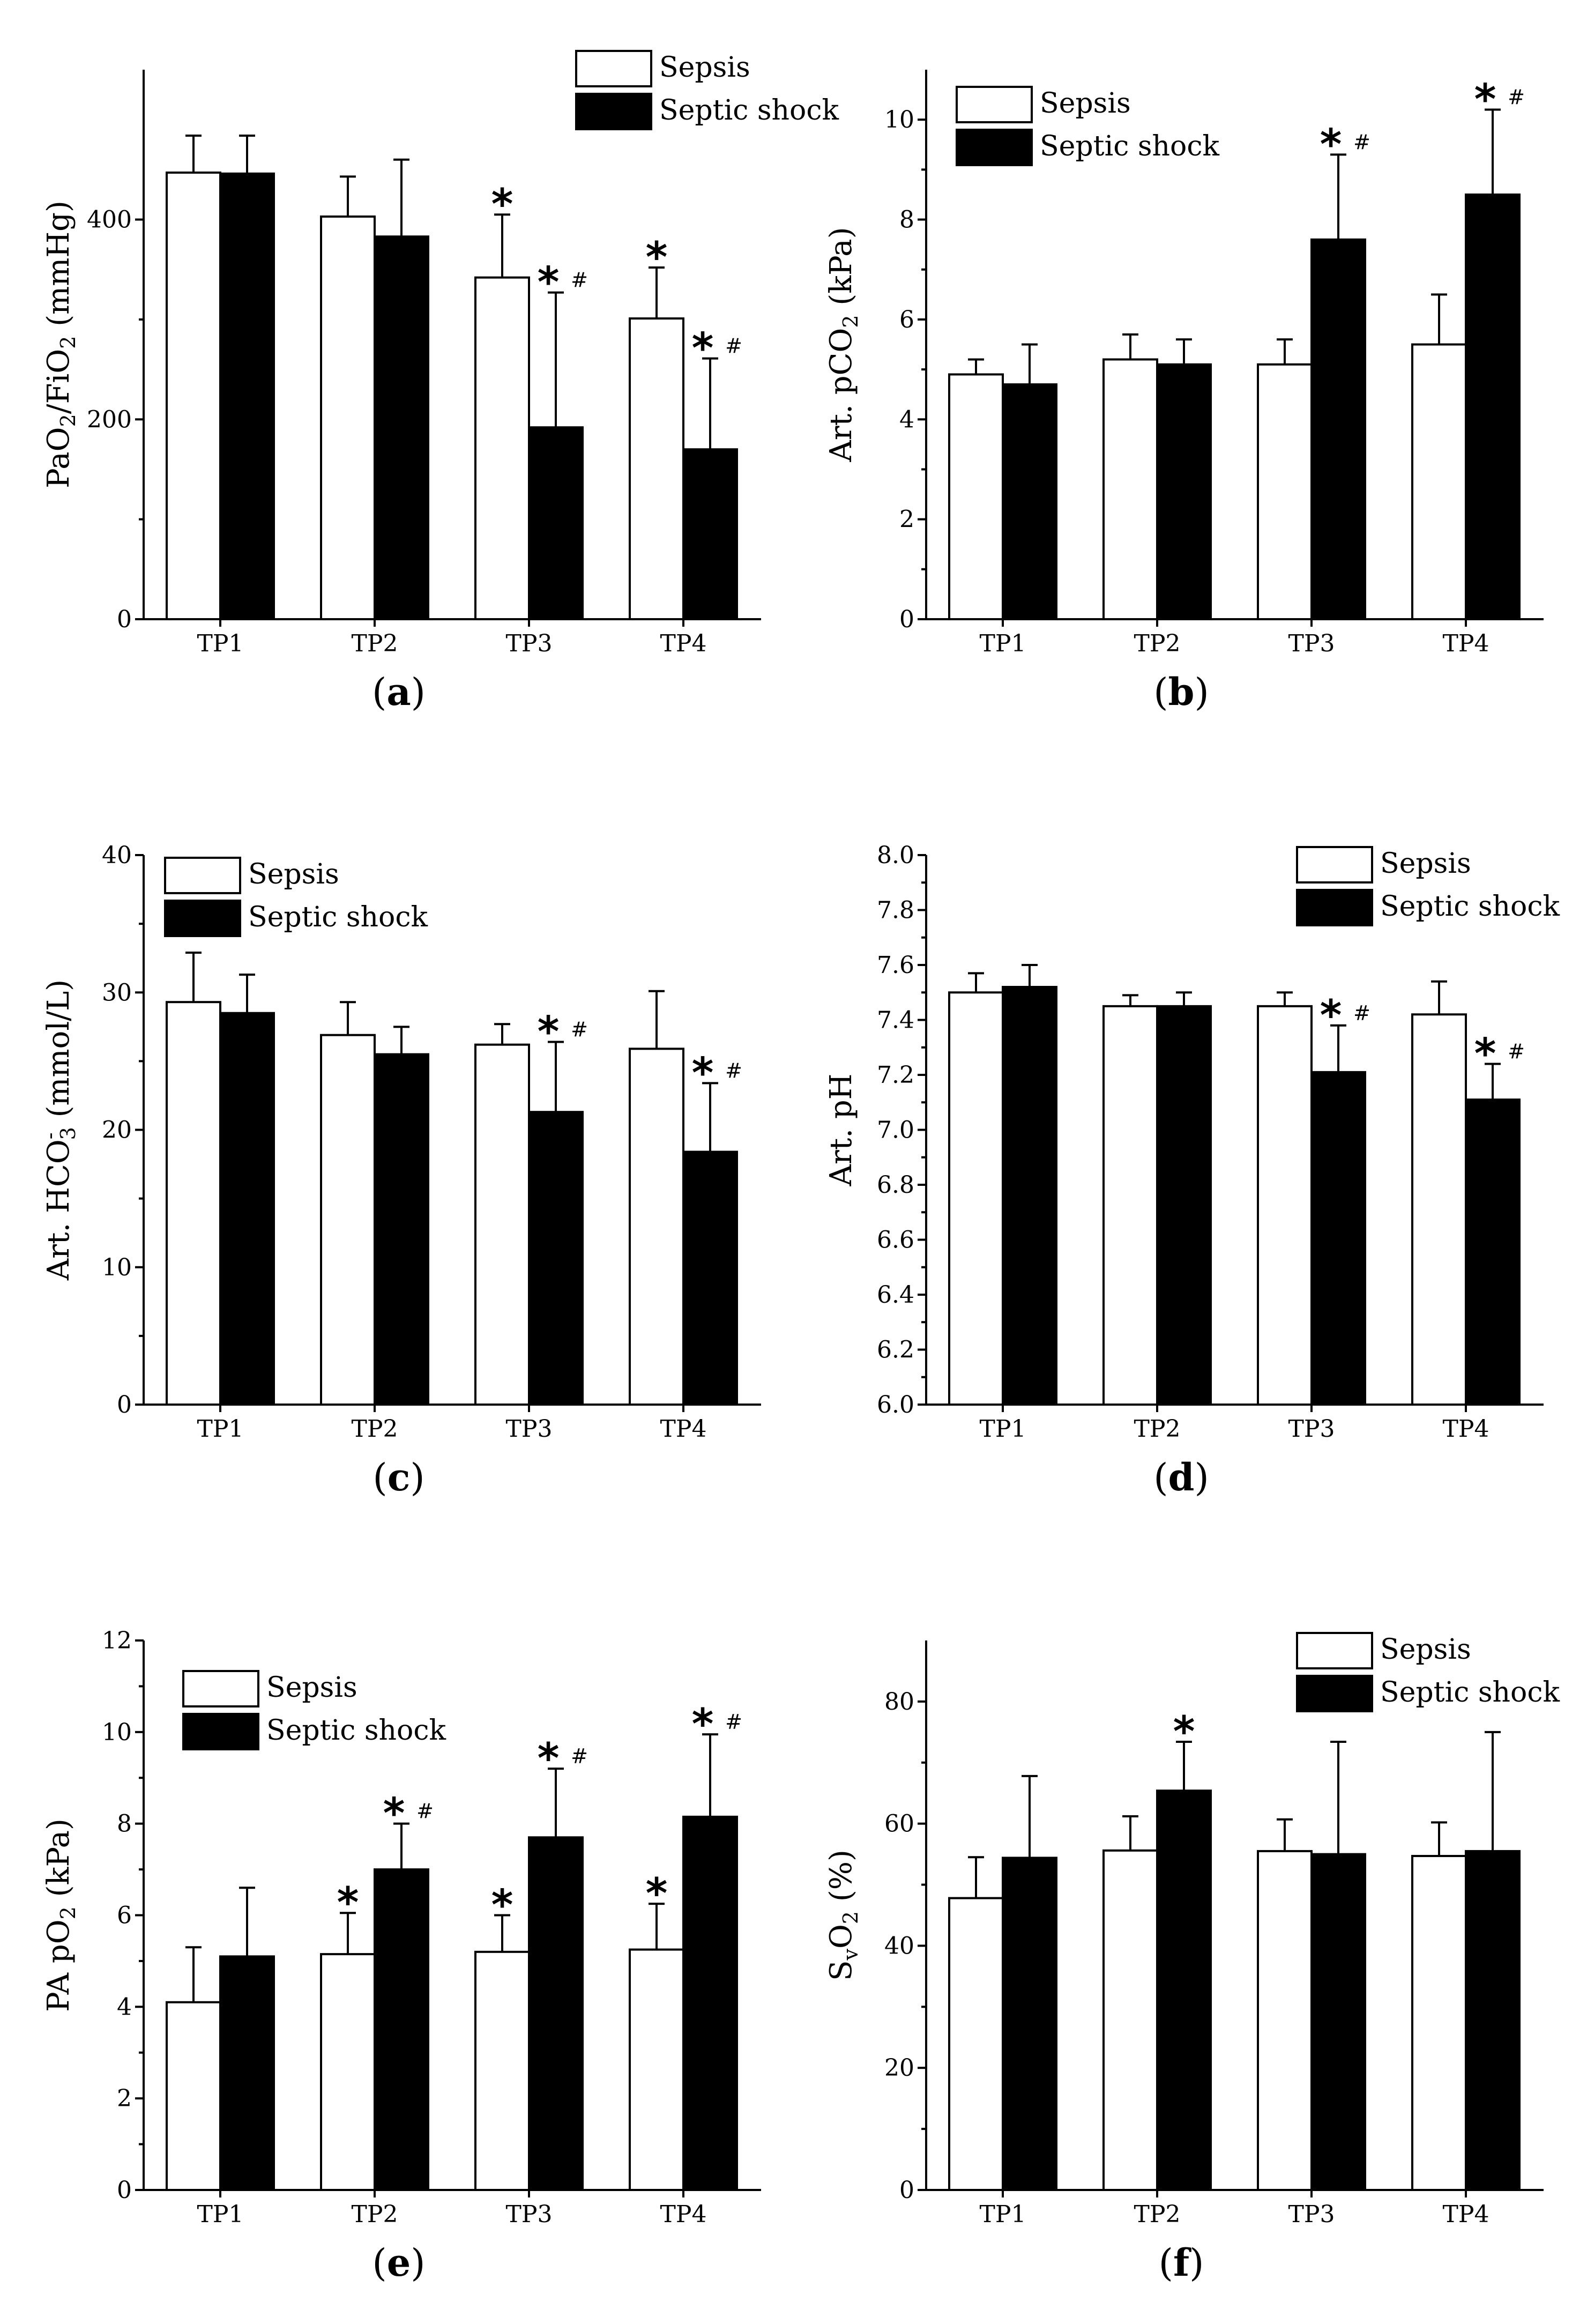 This screenshot has height=2324, width=1587. What do you see at coordinates (68, 342) in the screenshot?
I see `y-axis-label-part: 2` at bounding box center [68, 342].